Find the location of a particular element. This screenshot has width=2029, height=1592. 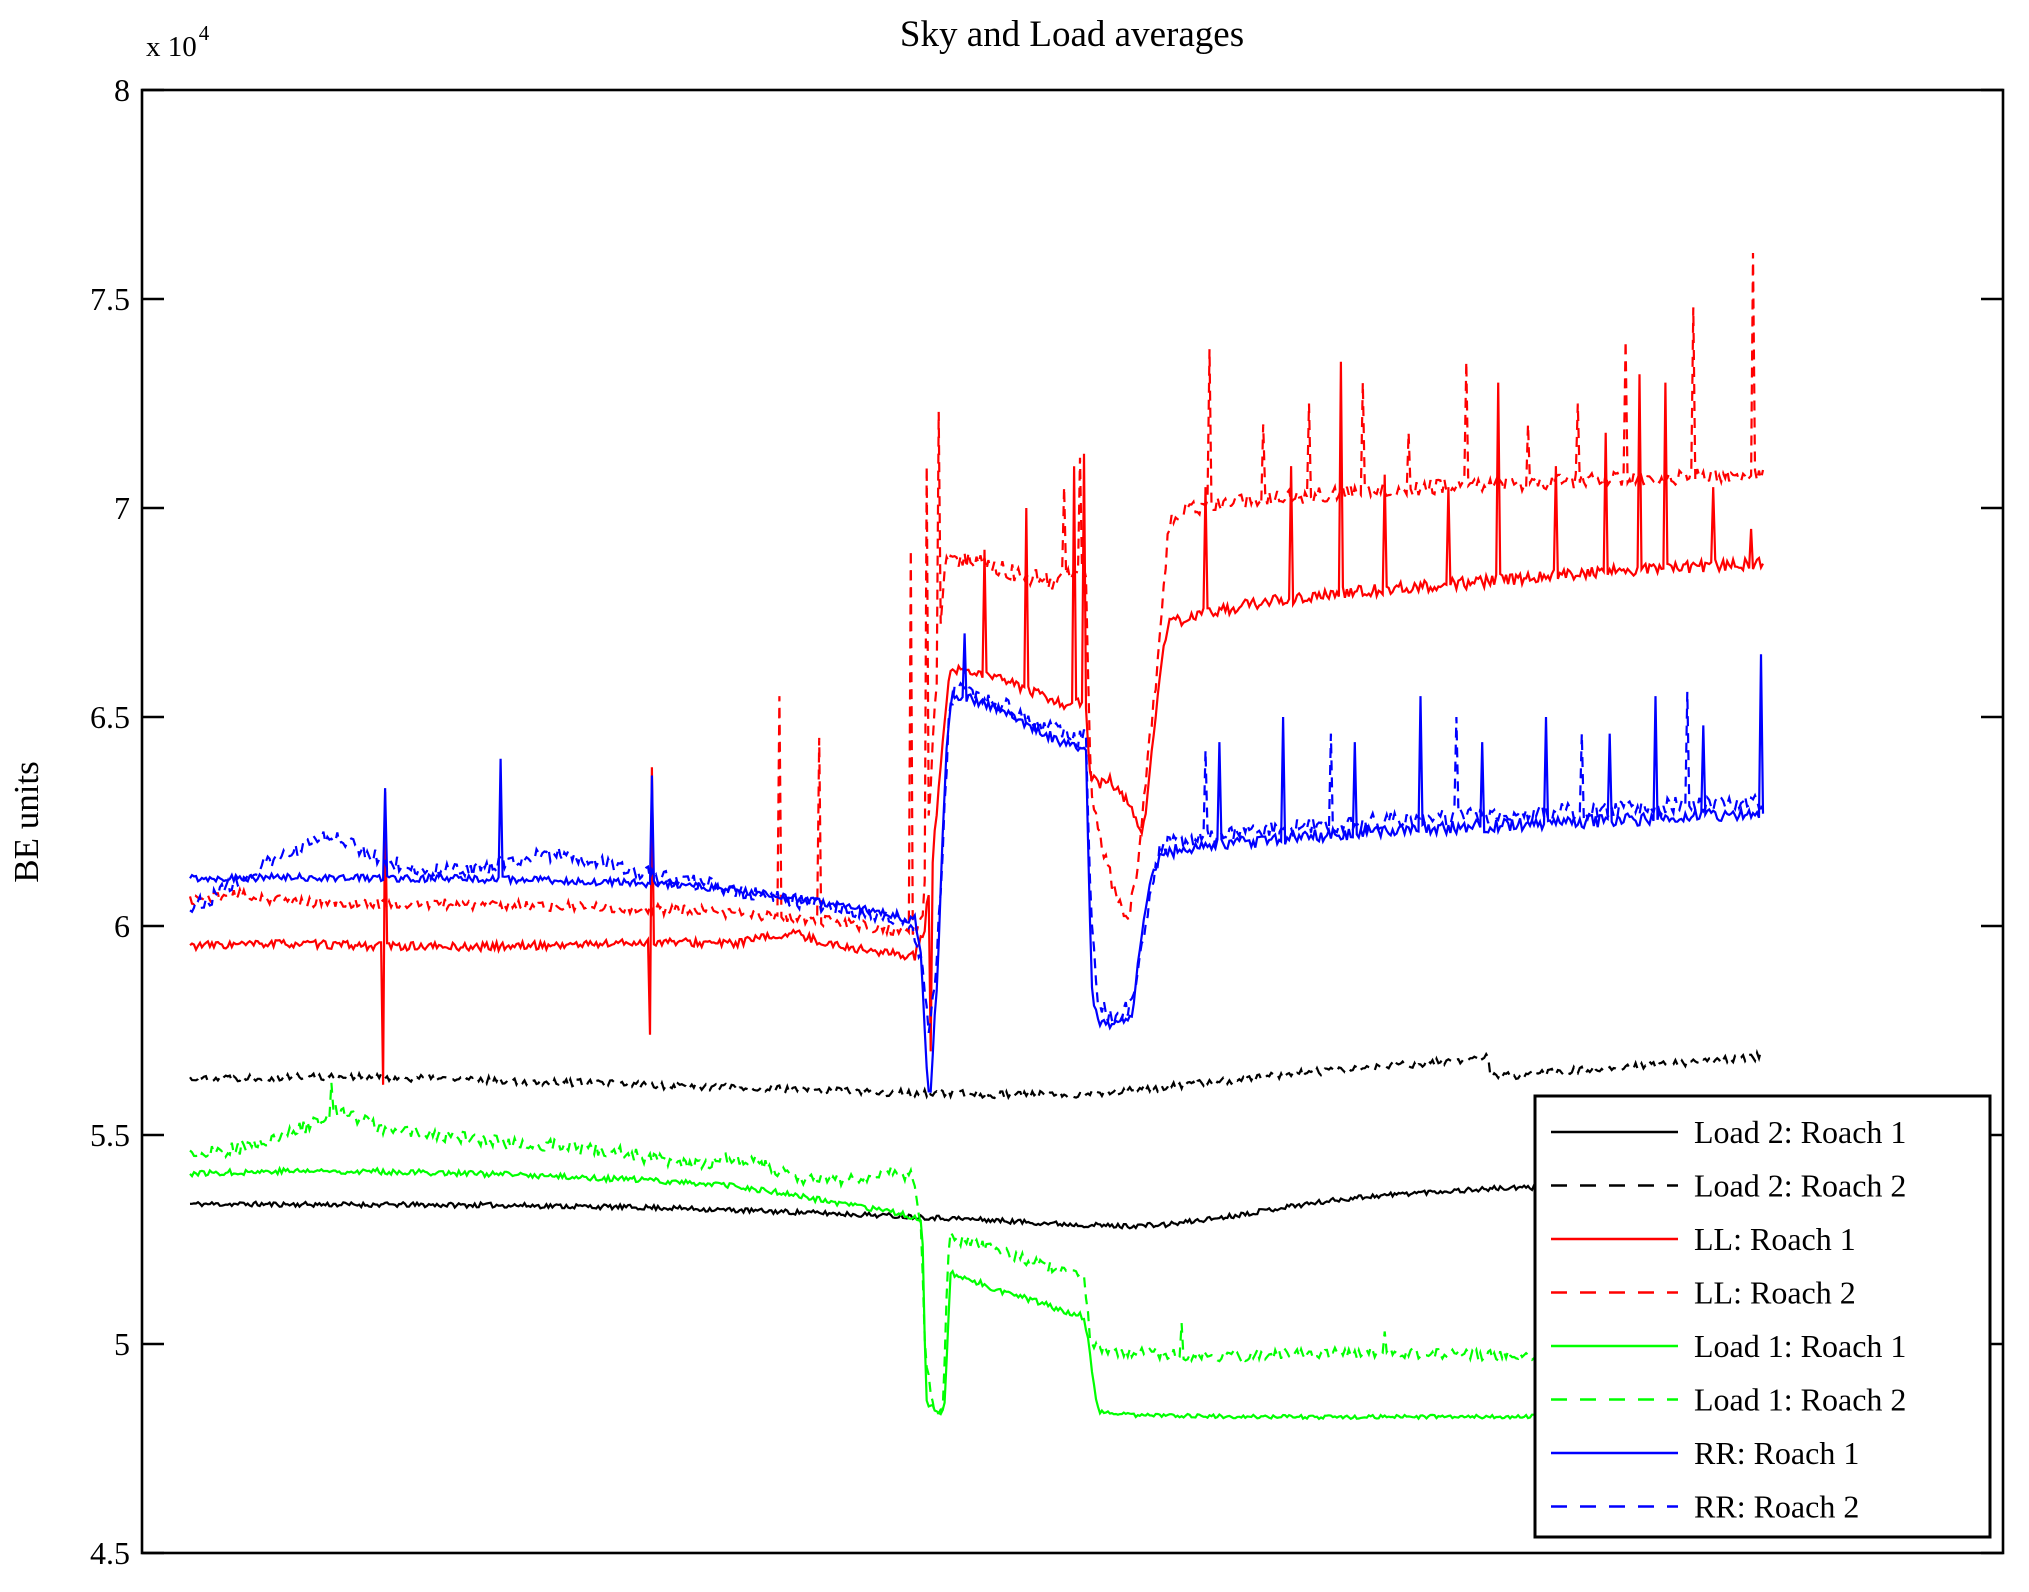

legend-box is located at coordinates (1762, 1316).